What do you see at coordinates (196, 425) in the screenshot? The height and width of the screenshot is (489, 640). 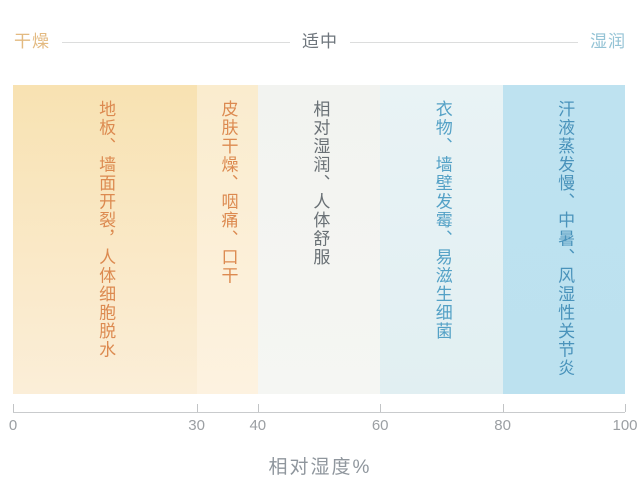 I see `x-axis-tick-label-30: 30` at bounding box center [196, 425].